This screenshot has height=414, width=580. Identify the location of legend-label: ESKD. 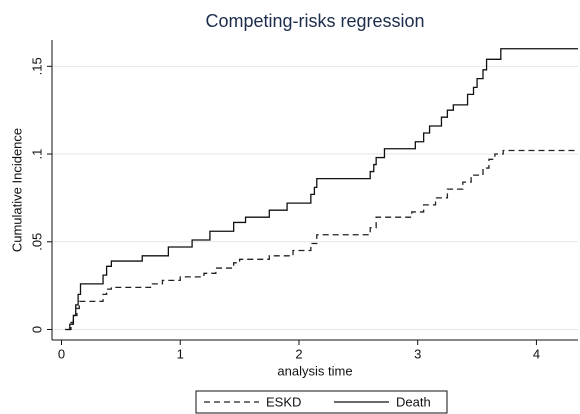
(283, 401).